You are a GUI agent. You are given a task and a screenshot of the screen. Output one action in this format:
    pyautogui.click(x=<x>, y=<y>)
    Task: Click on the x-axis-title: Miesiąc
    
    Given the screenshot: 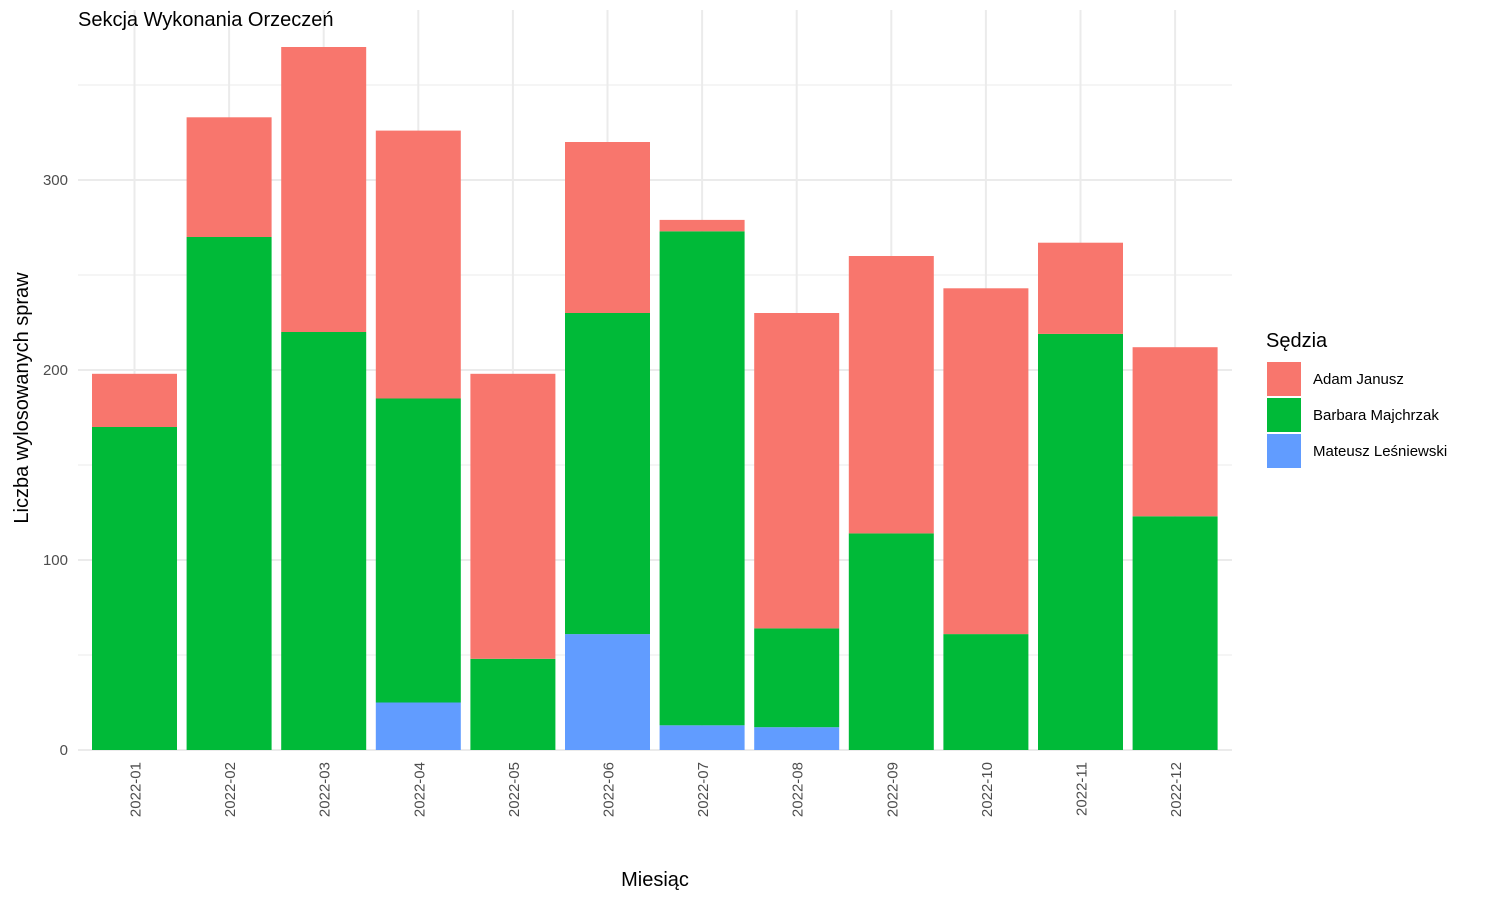 What is the action you would take?
    pyautogui.click(x=655, y=880)
    